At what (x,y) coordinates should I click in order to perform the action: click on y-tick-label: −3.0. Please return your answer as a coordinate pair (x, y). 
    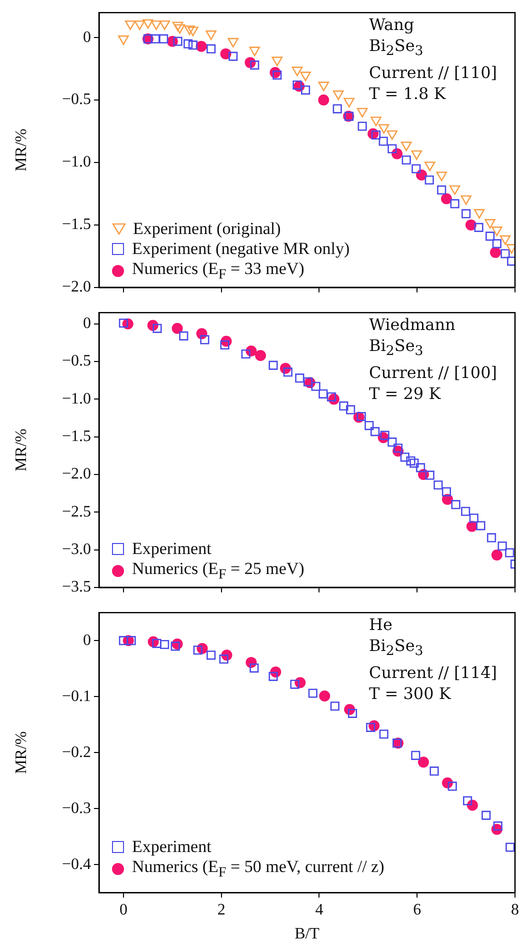
    Looking at the image, I should click on (76, 549).